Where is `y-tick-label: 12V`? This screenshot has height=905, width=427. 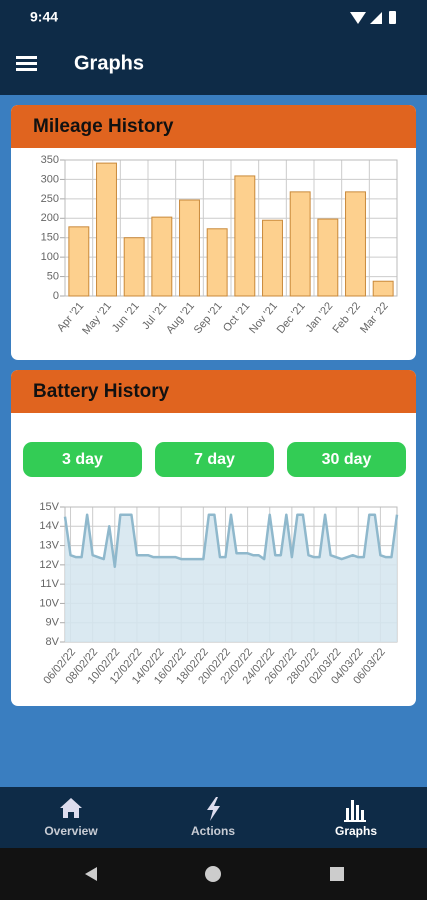
y-tick-label: 12V is located at coordinates (49, 565).